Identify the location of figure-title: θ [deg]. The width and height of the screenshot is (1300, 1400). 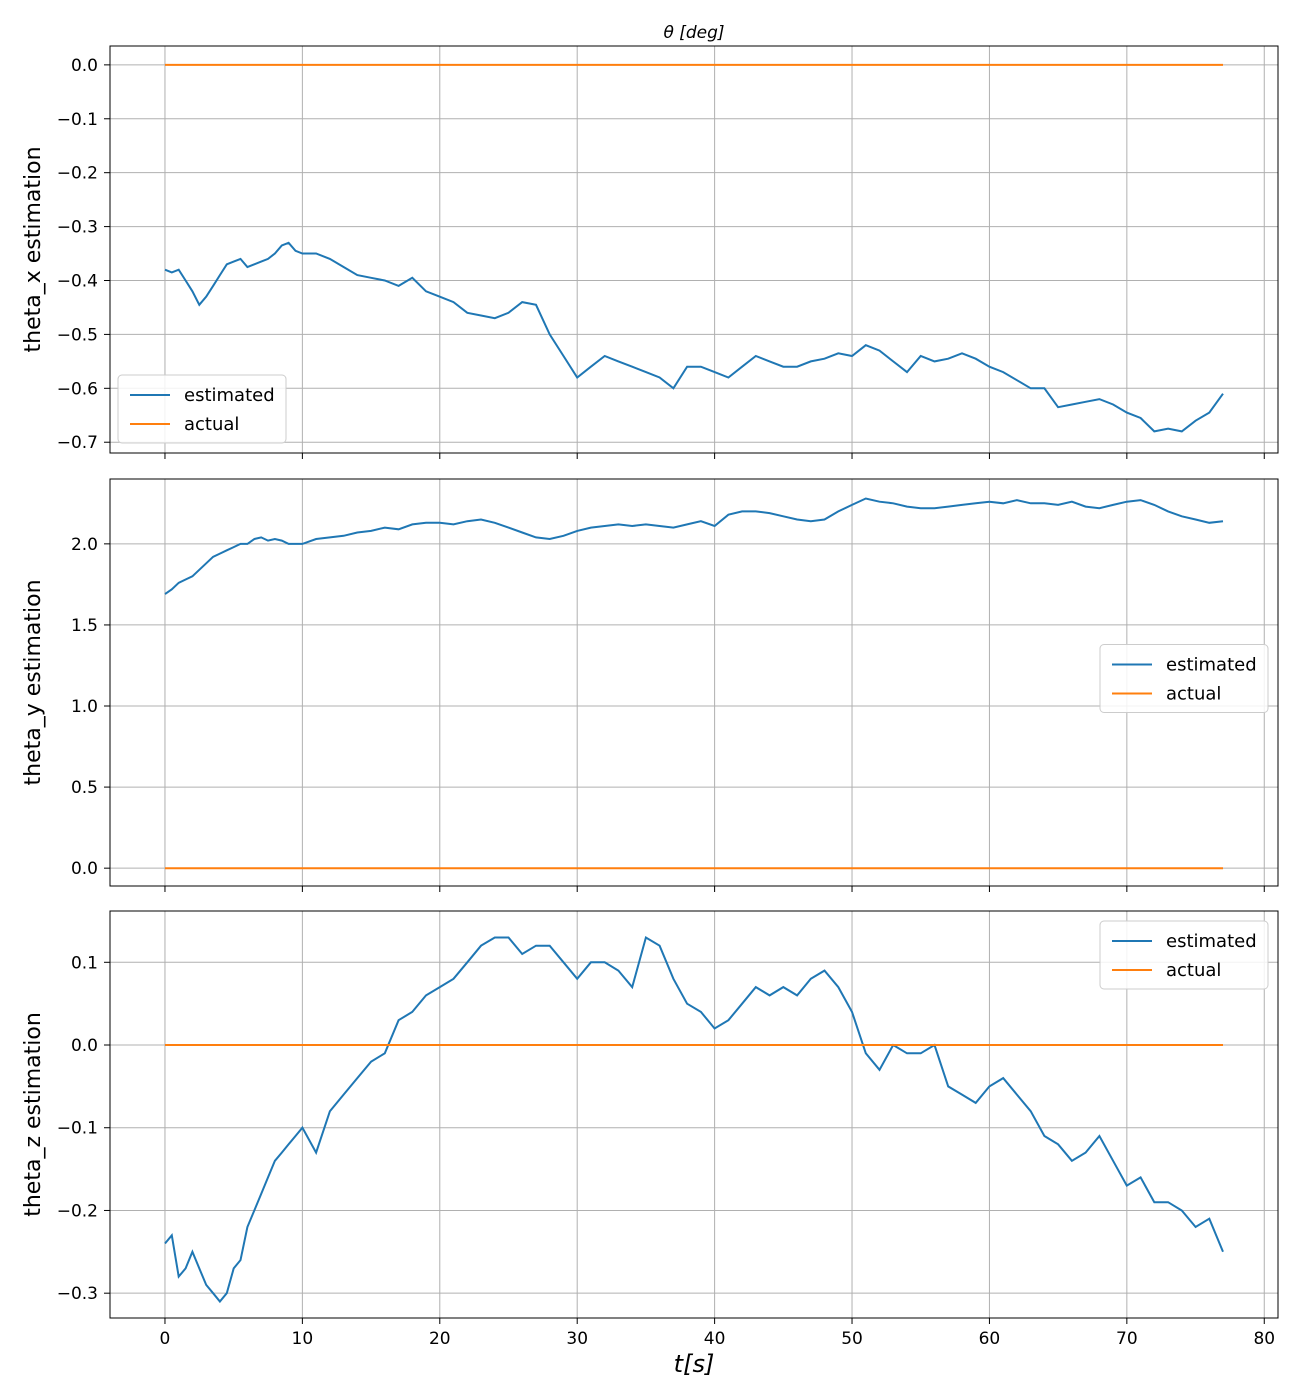
(693, 33).